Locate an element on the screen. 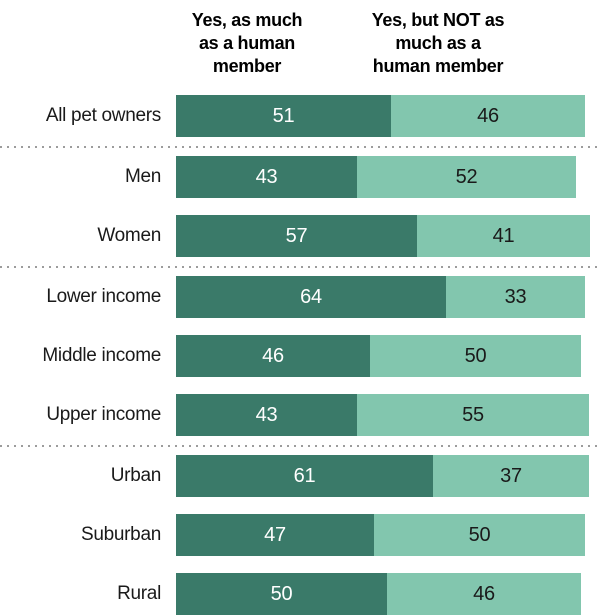 The width and height of the screenshot is (602, 615). bar-segment-yes-not-as-much: 41 is located at coordinates (503, 236).